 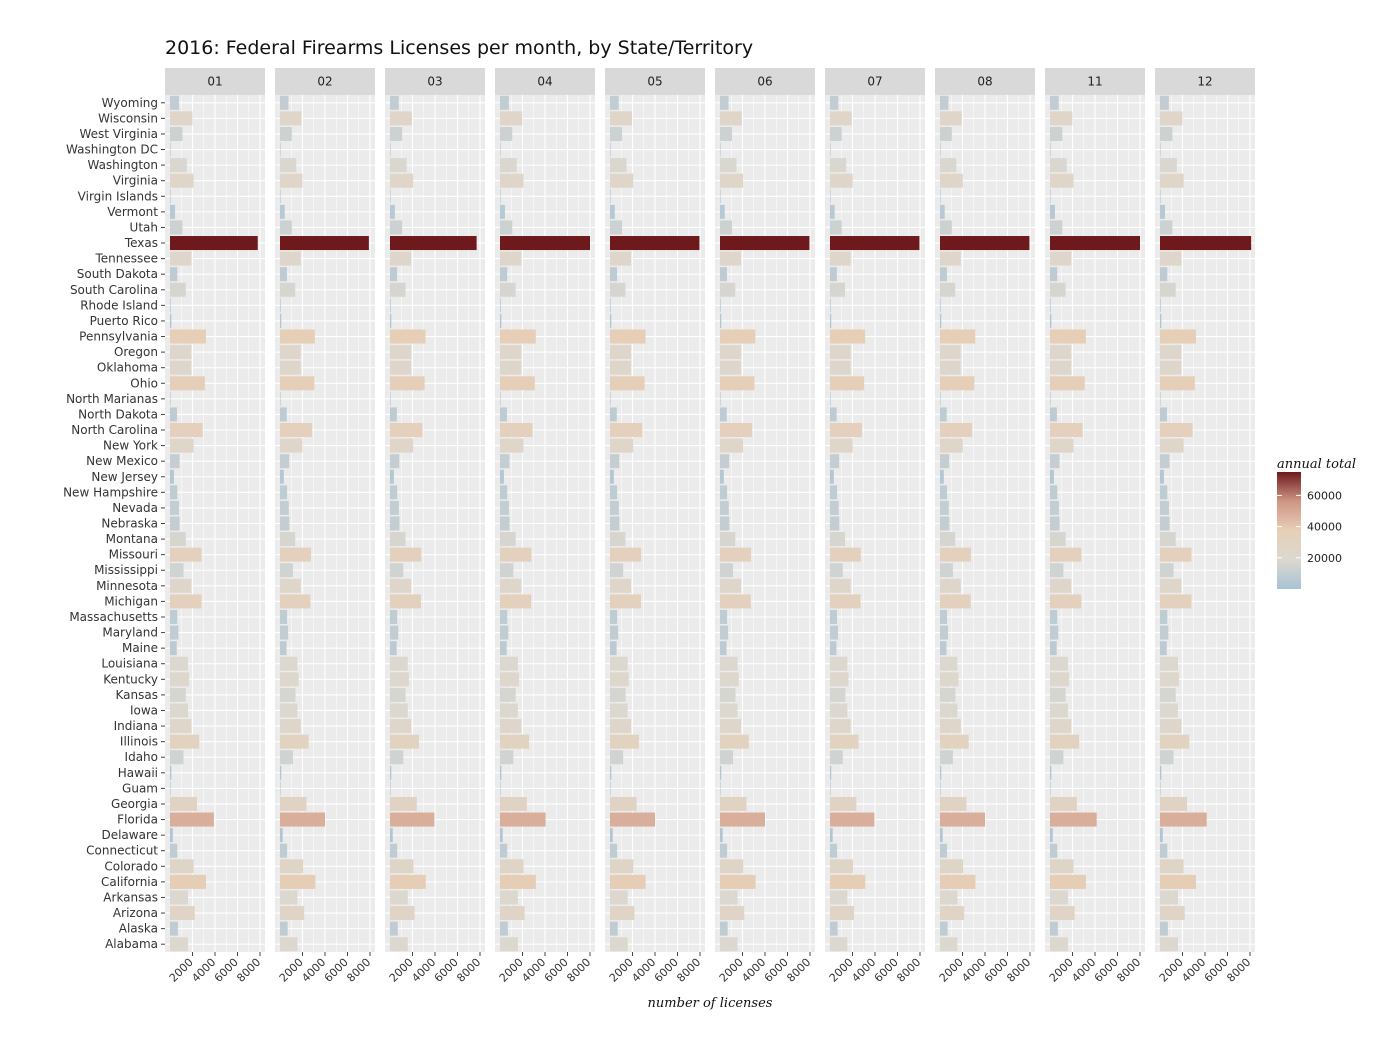 I want to click on bar-03-nevada, so click(x=394, y=507).